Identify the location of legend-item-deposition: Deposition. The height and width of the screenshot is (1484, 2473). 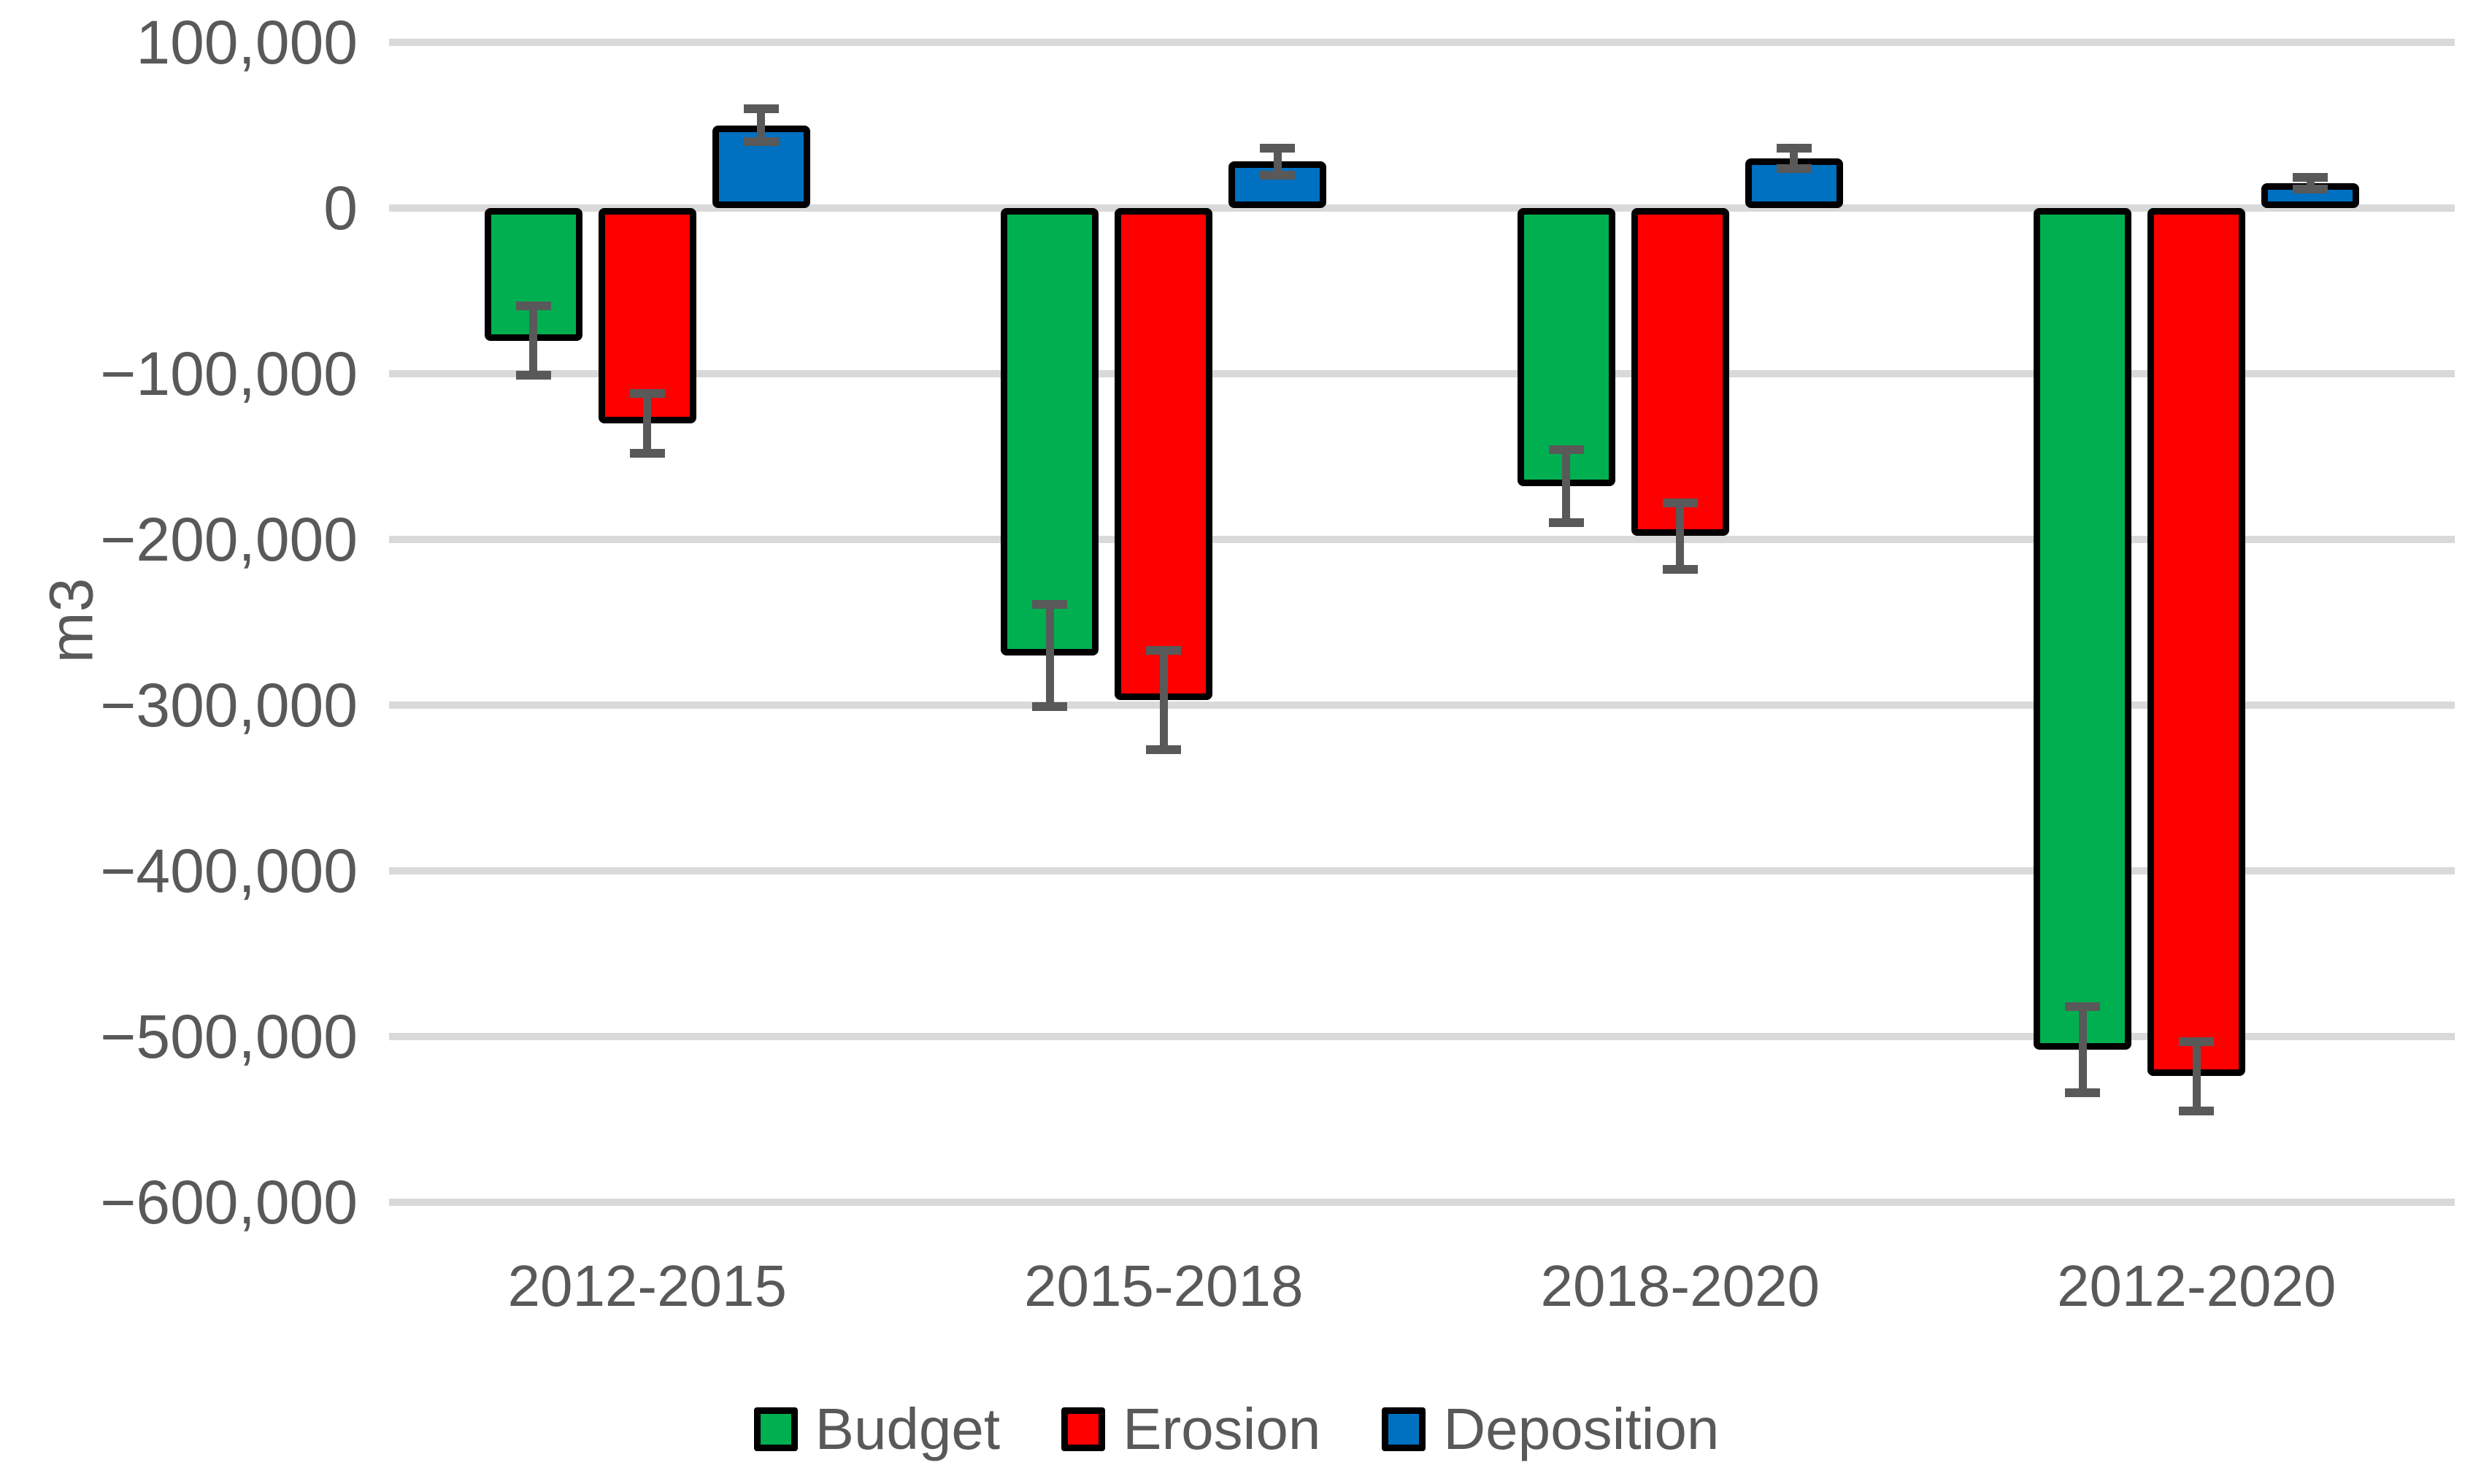
(1550, 1429).